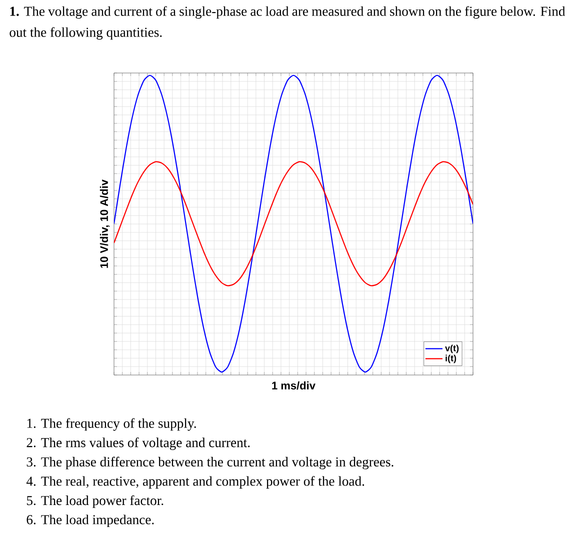  Describe the element at coordinates (288, 23) in the screenshot. I see `chart-title: 1. The voltage and current of a single-phase ac load are measured and shown on the figure below. Find out the following quantities.` at that location.